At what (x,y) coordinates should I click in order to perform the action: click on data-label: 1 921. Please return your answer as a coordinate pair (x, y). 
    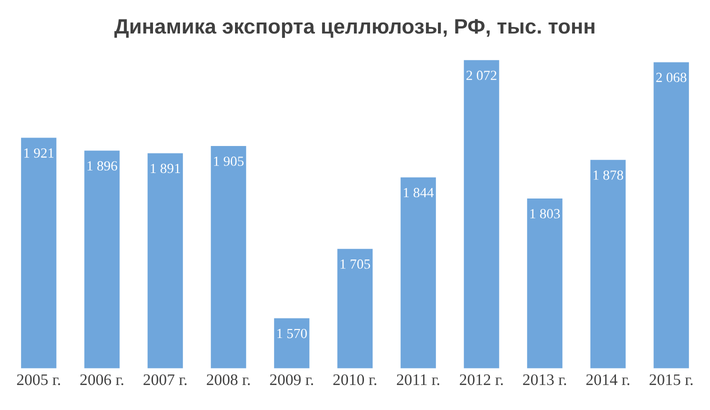
    Looking at the image, I should click on (39, 153).